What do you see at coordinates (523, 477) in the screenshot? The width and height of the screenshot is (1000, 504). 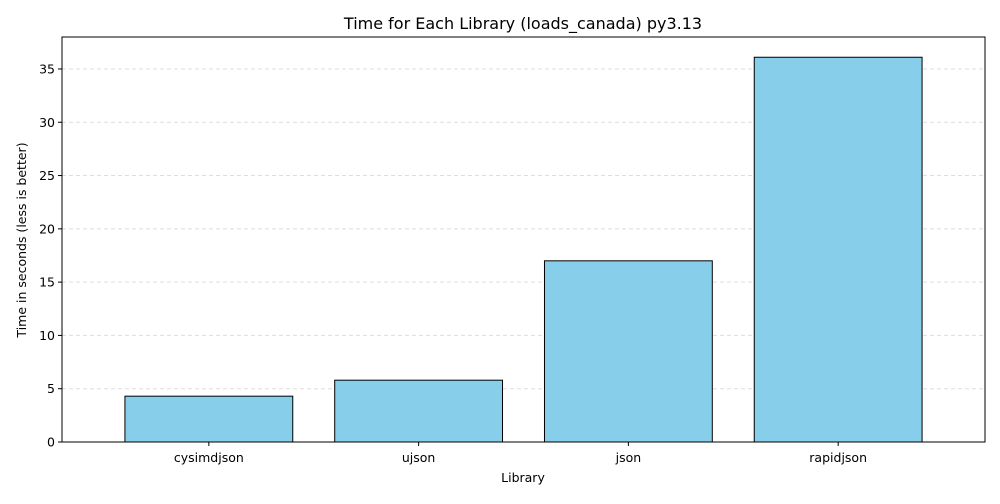 I see `x-axis-label: Library` at bounding box center [523, 477].